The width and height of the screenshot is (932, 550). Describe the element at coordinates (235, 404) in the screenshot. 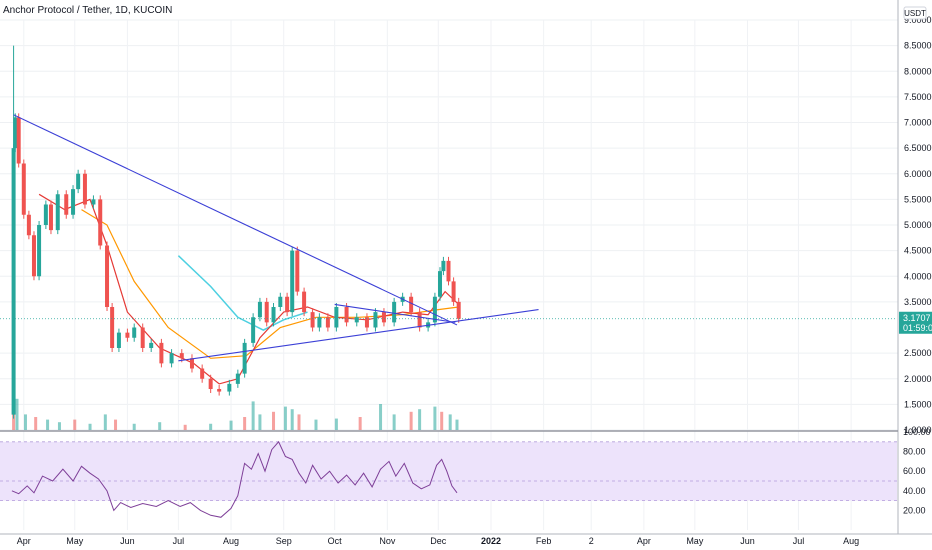

I see `volume-bars` at that location.